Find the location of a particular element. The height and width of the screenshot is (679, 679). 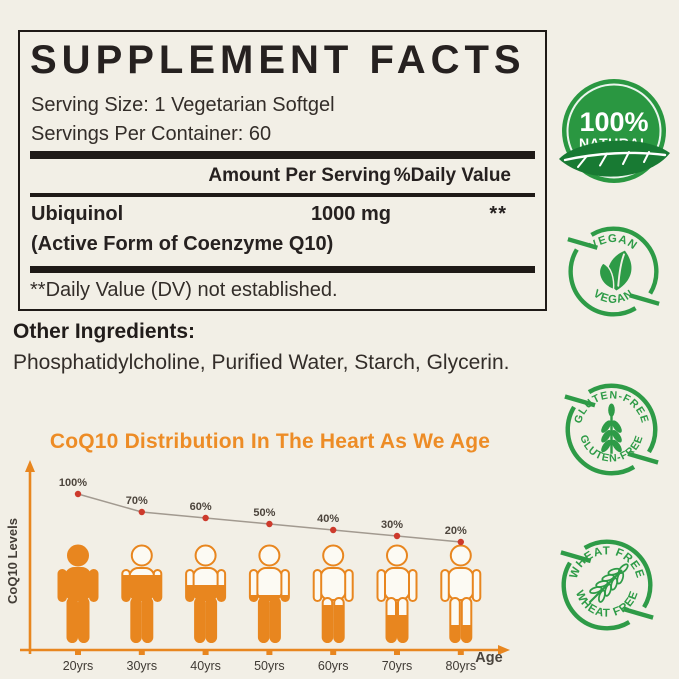

badge-gluten-free: GLUTEN-FREE GLUTEN-FREE is located at coordinates (611, 429).